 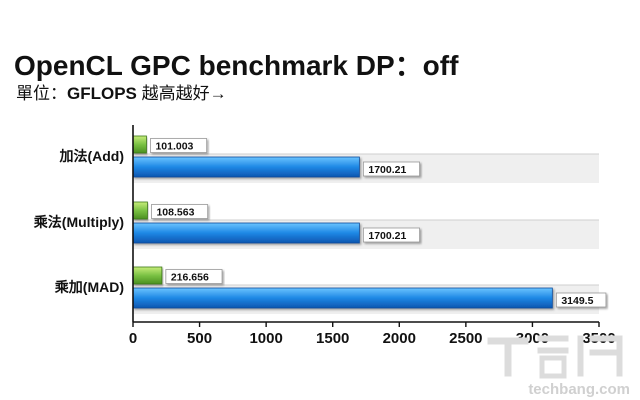 I want to click on techbang-watermark-logo: techbang.com, so click(x=558, y=366).